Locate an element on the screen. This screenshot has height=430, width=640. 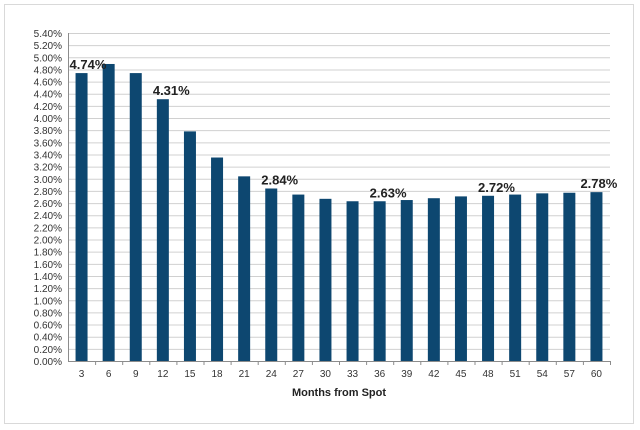
x-tick-label: 39 is located at coordinates (407, 374).